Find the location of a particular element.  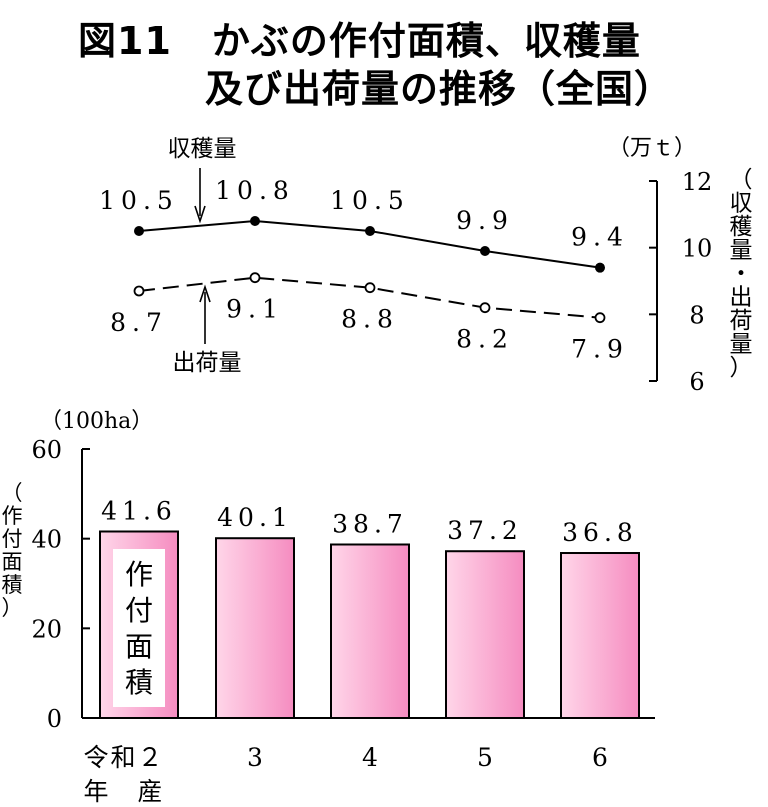

x-tick-label: 4 is located at coordinates (370, 757).